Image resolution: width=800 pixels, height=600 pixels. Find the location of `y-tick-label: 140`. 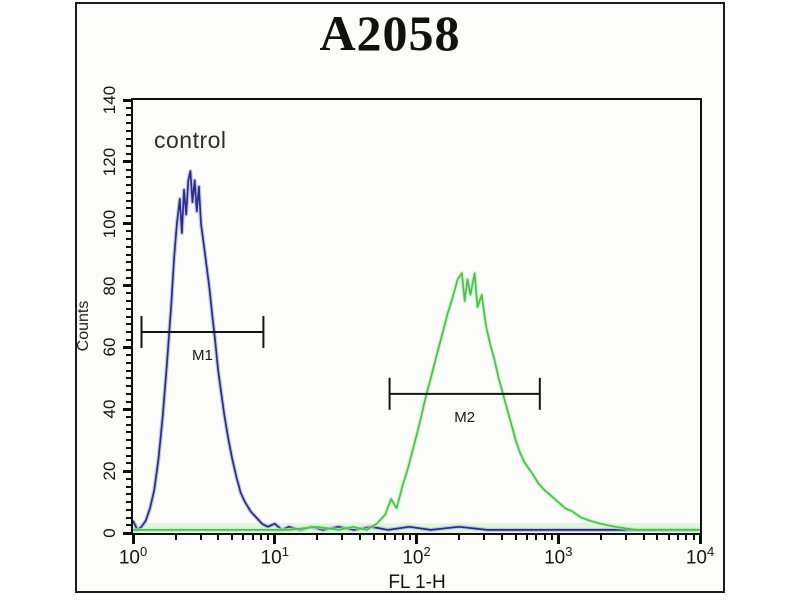

y-tick-label: 140 is located at coordinates (109, 100).